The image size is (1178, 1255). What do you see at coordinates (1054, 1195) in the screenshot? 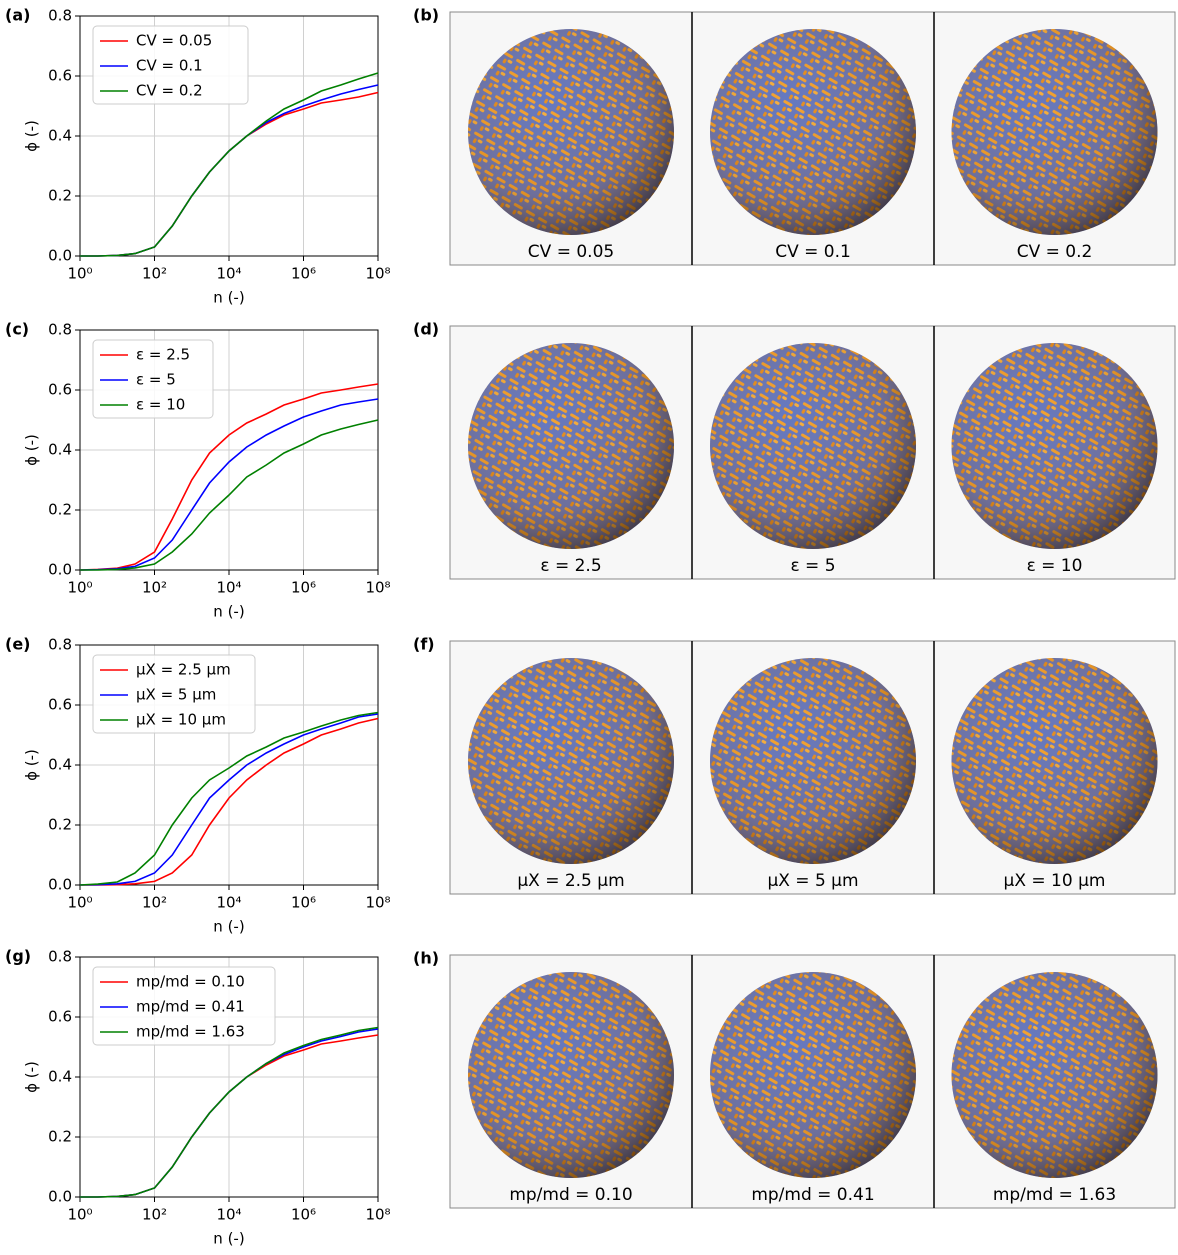
I see `image-caption: mp/md = 1.63` at bounding box center [1054, 1195].